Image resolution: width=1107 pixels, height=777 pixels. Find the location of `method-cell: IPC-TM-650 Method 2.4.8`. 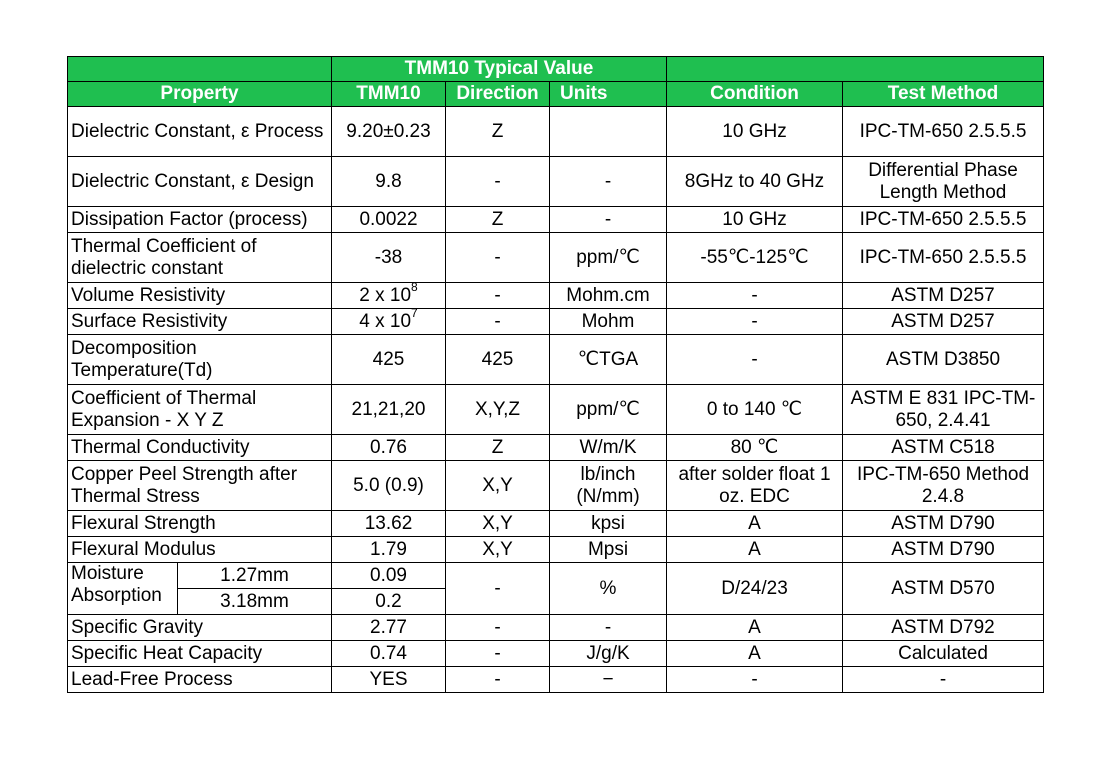

method-cell: IPC-TM-650 Method 2.4.8 is located at coordinates (943, 485).